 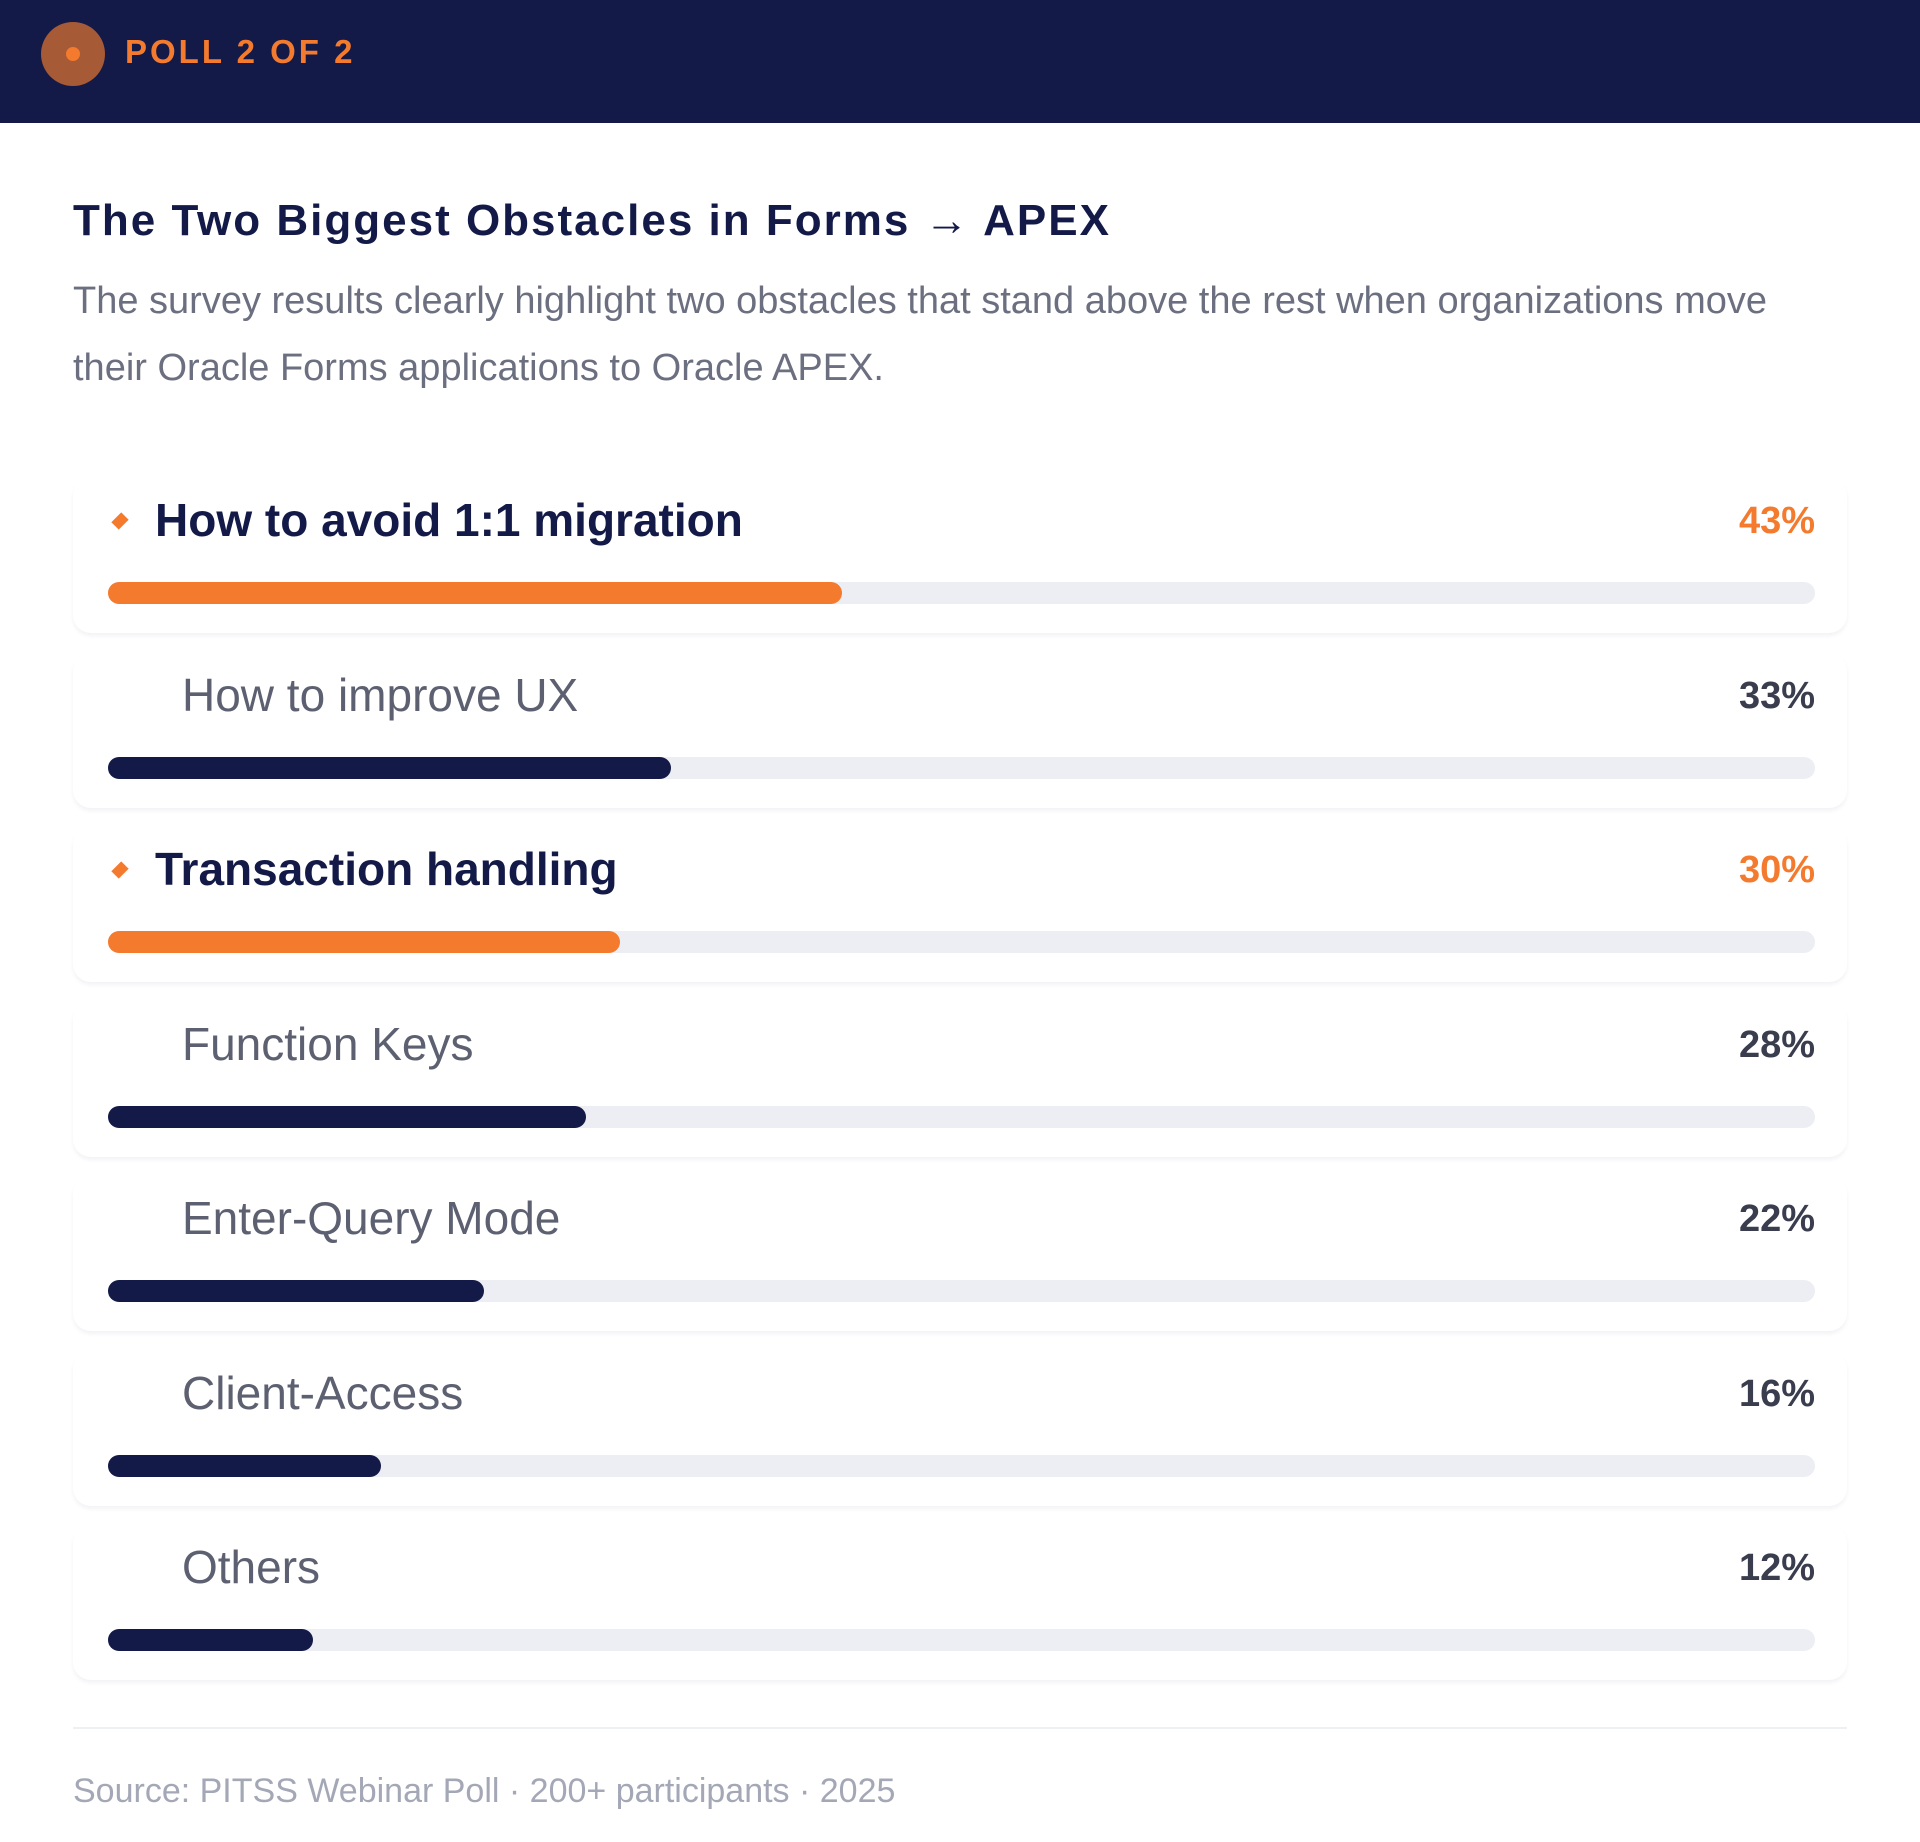 I want to click on poll-result-row: Others 12%, so click(x=960, y=1602).